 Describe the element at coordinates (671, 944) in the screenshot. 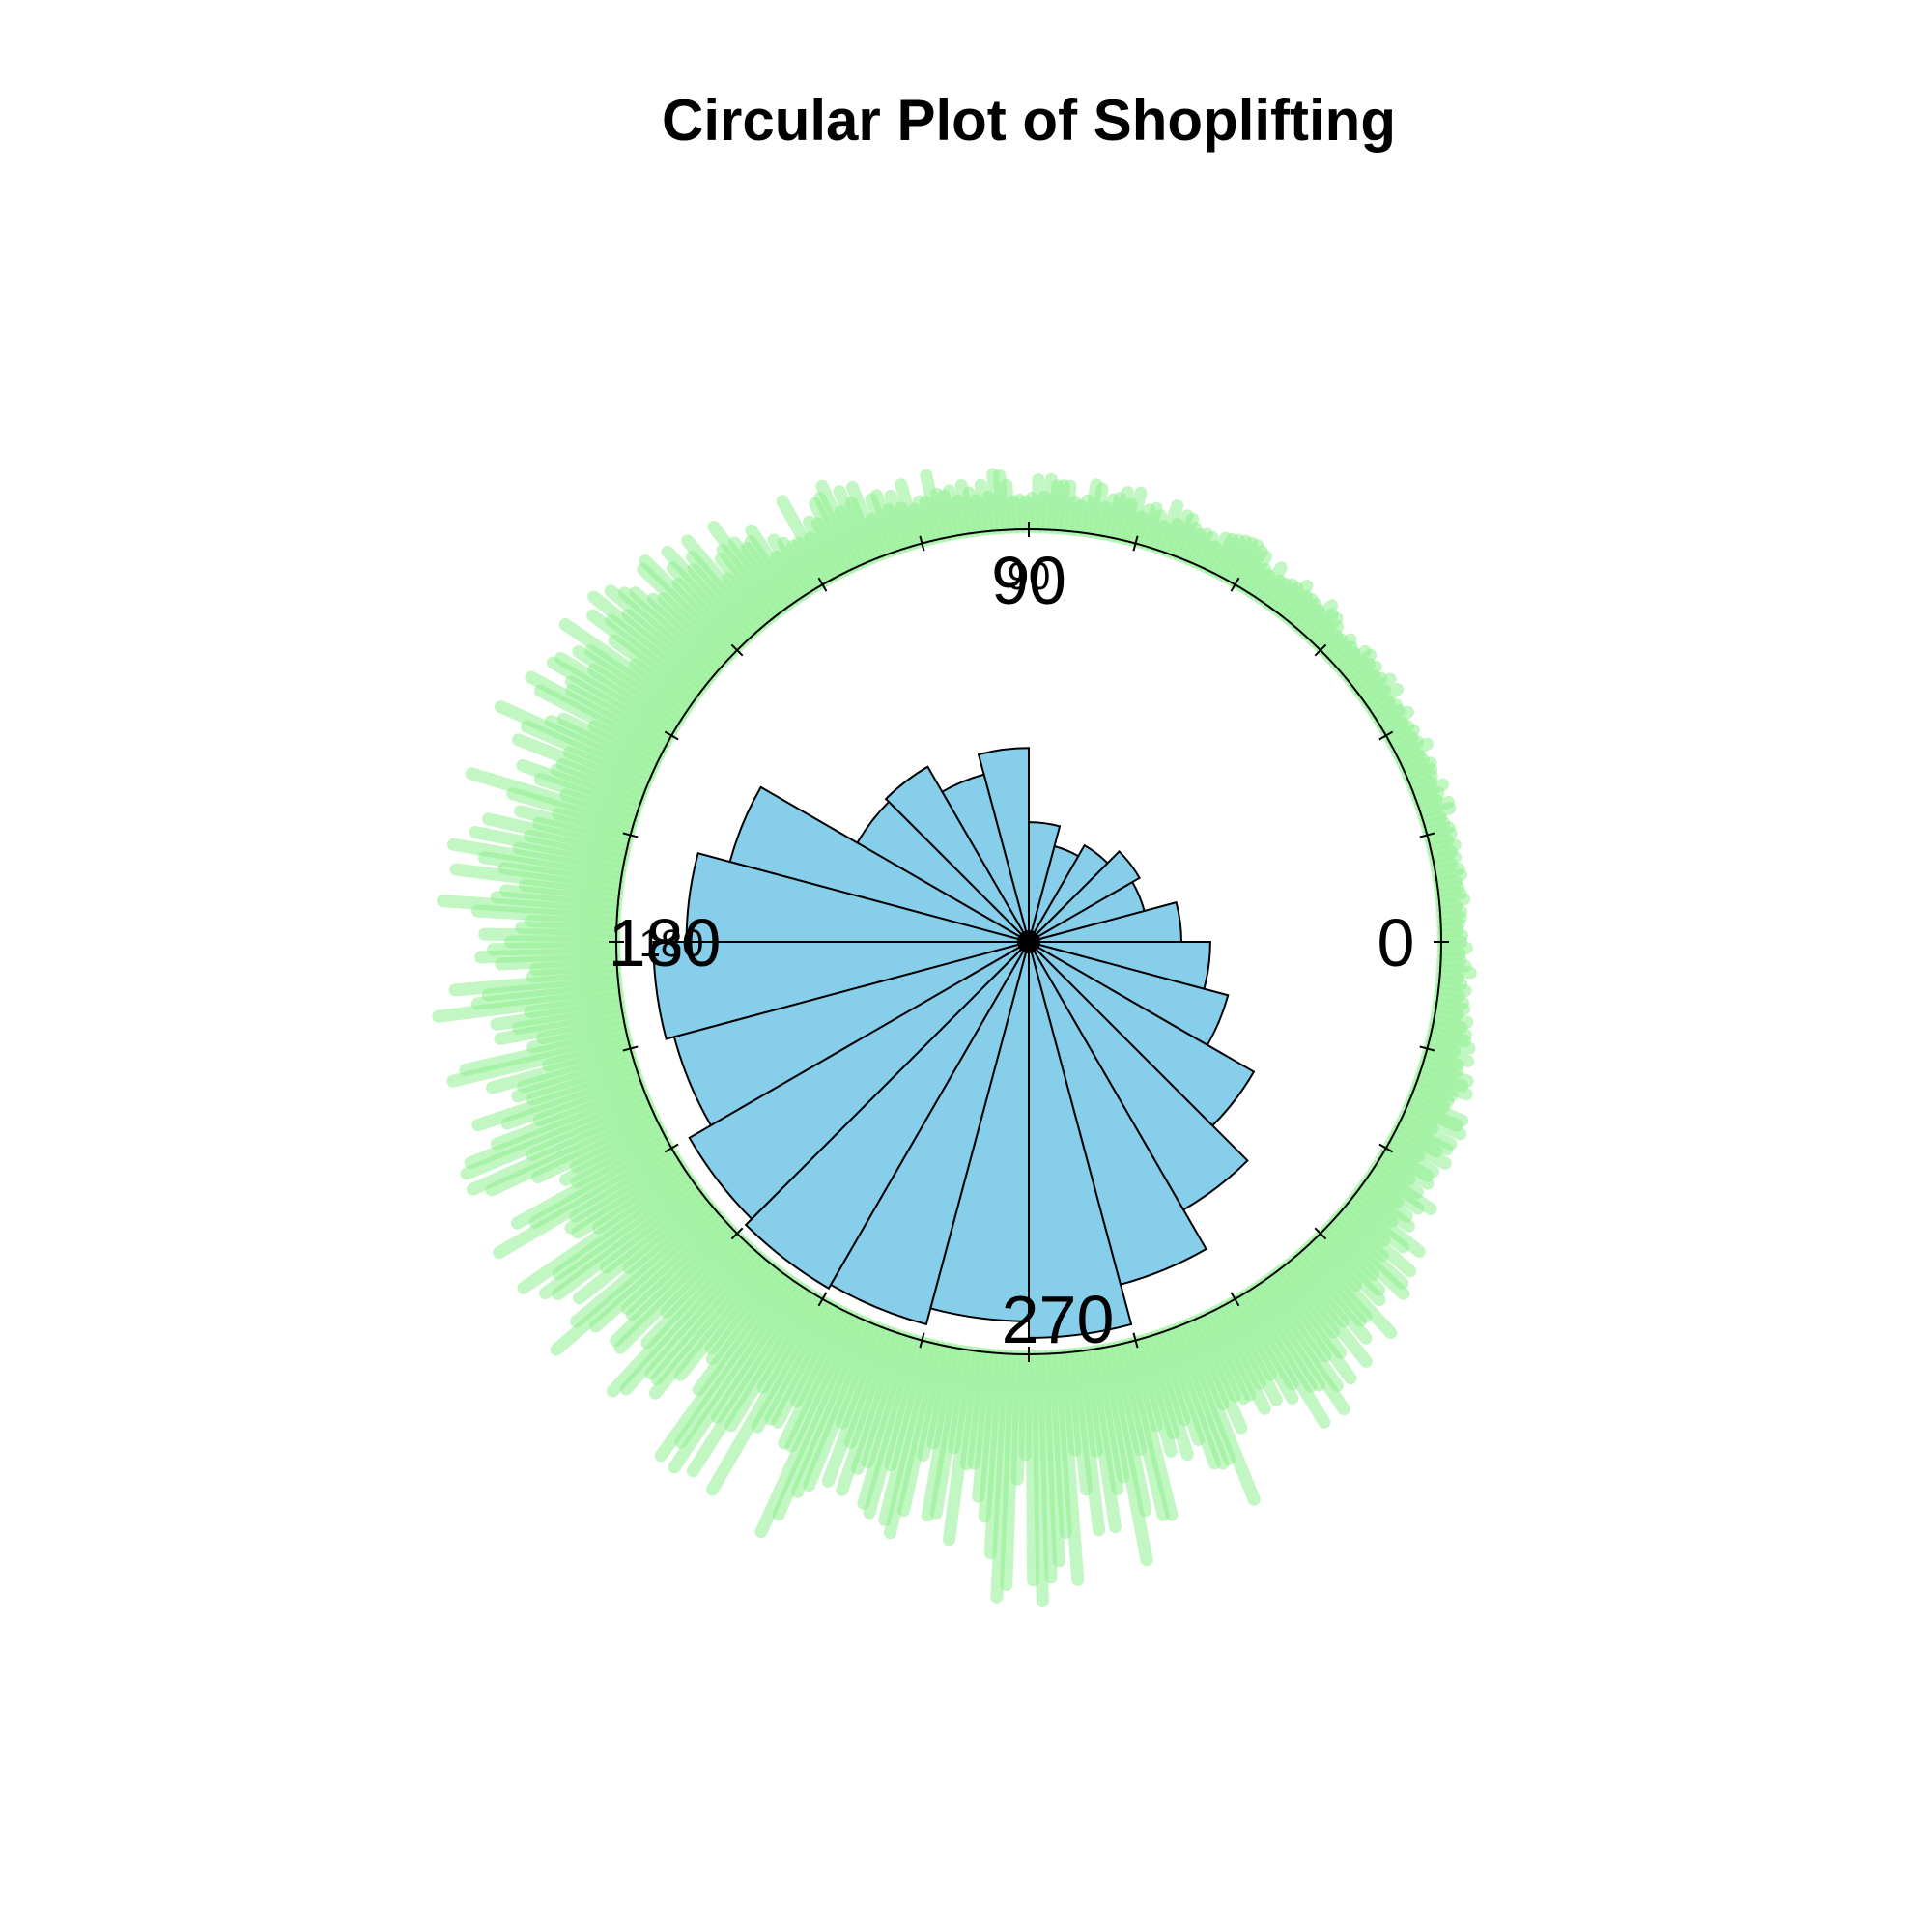

I see `label-180-small: 180` at that location.